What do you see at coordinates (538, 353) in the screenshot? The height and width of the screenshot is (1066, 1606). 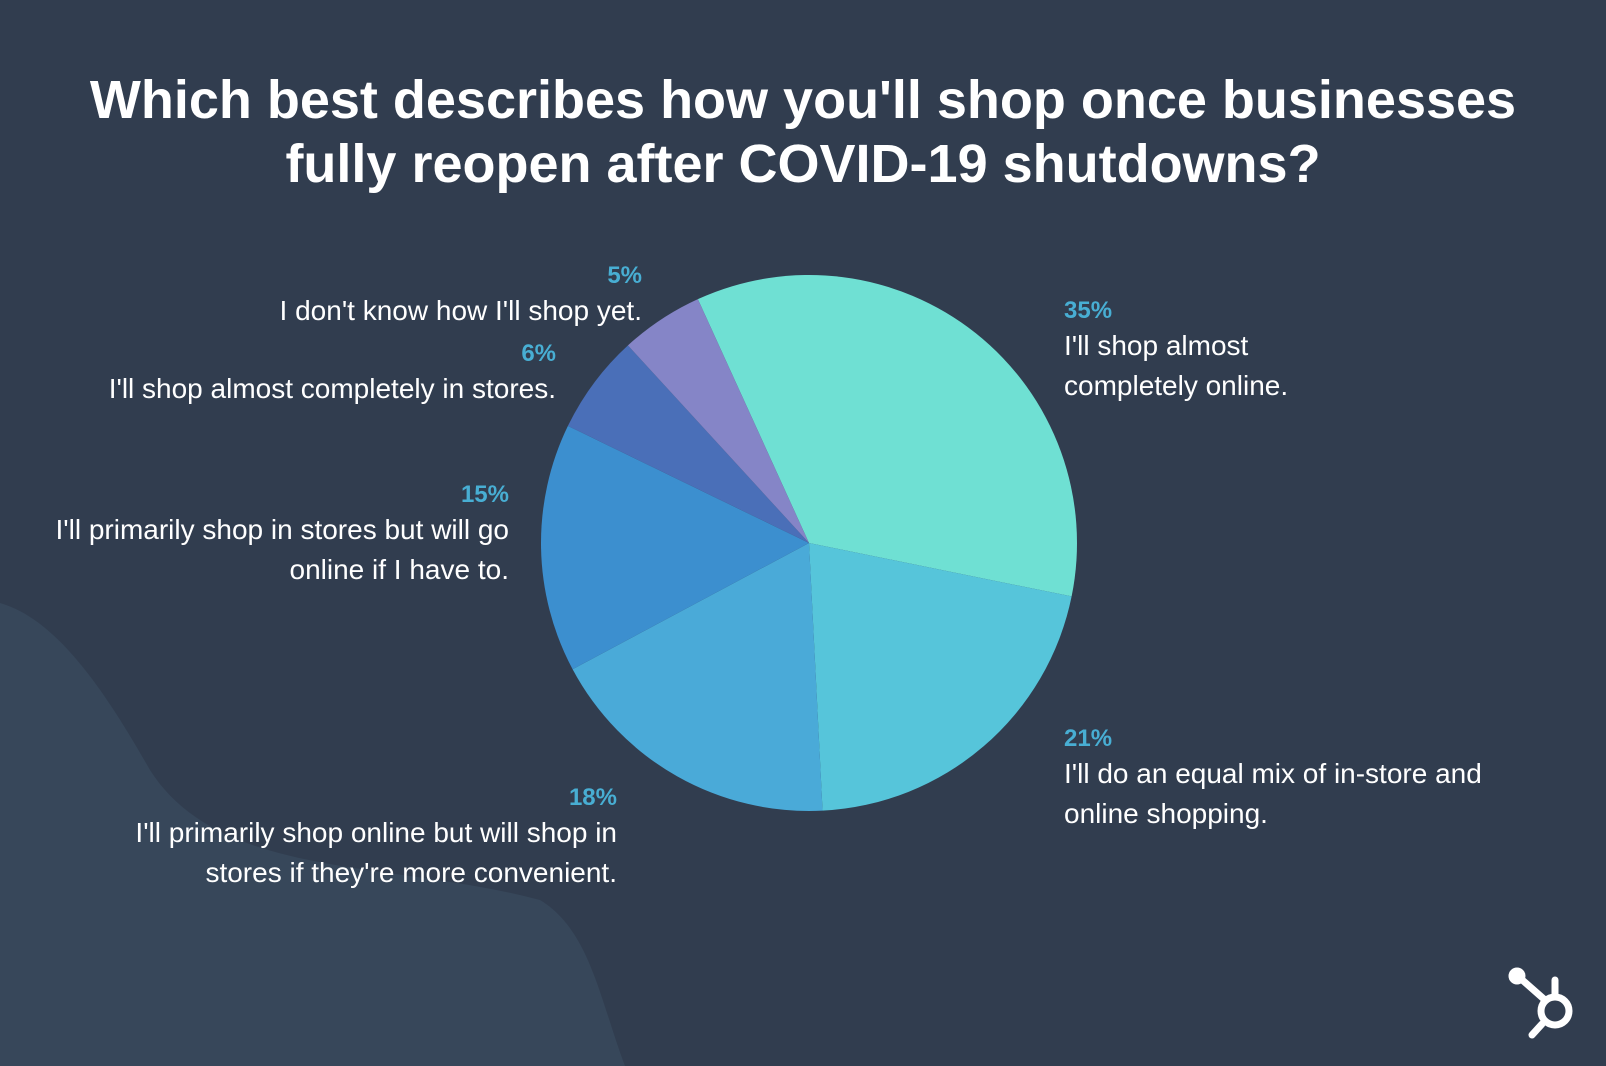 I see `value-label: 6%` at bounding box center [538, 353].